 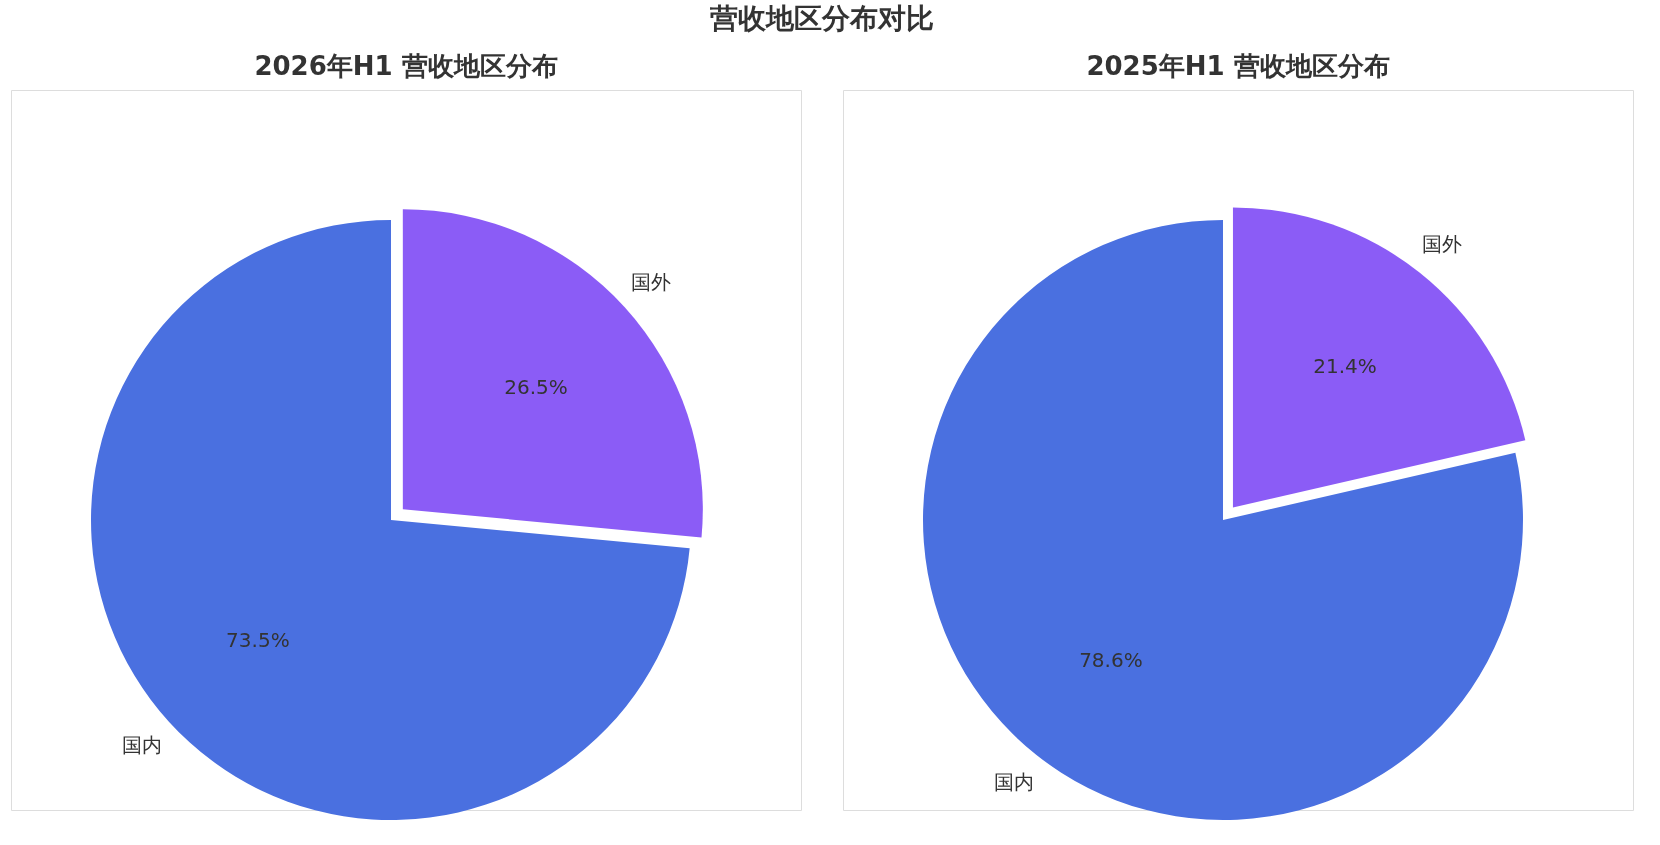 What do you see at coordinates (536, 387) in the screenshot?
I see `data-label: 26.5%` at bounding box center [536, 387].